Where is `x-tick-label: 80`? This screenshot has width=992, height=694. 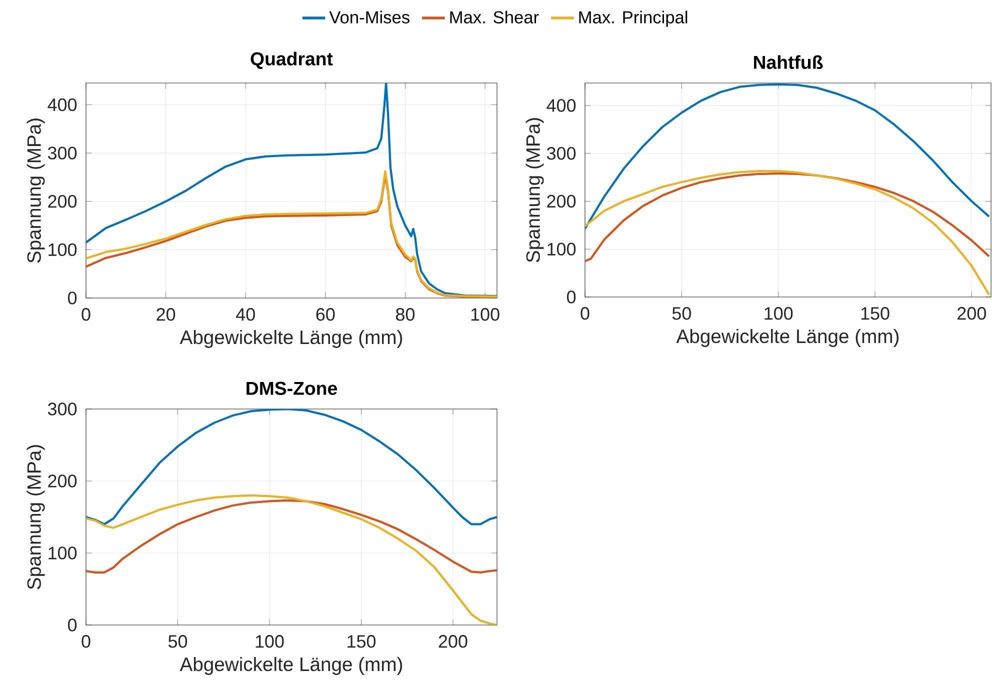 x-tick-label: 80 is located at coordinates (405, 314).